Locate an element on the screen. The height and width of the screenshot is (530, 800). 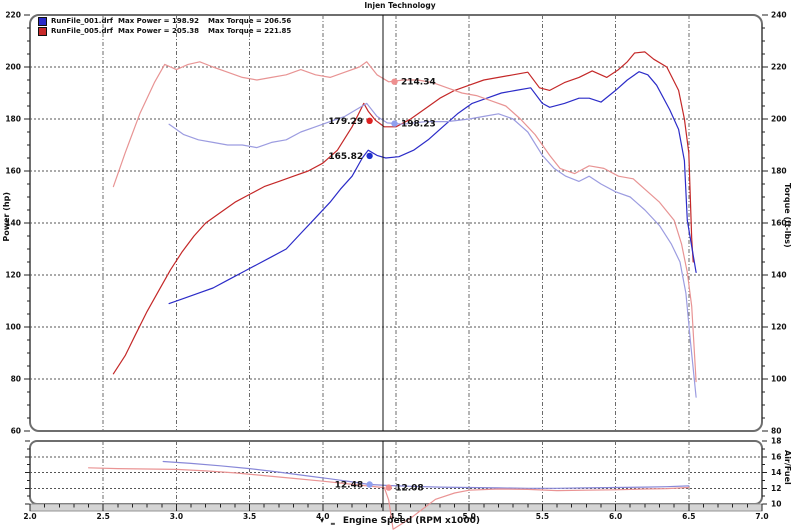
torque-tick-label: 80 is located at coordinates (776, 431).